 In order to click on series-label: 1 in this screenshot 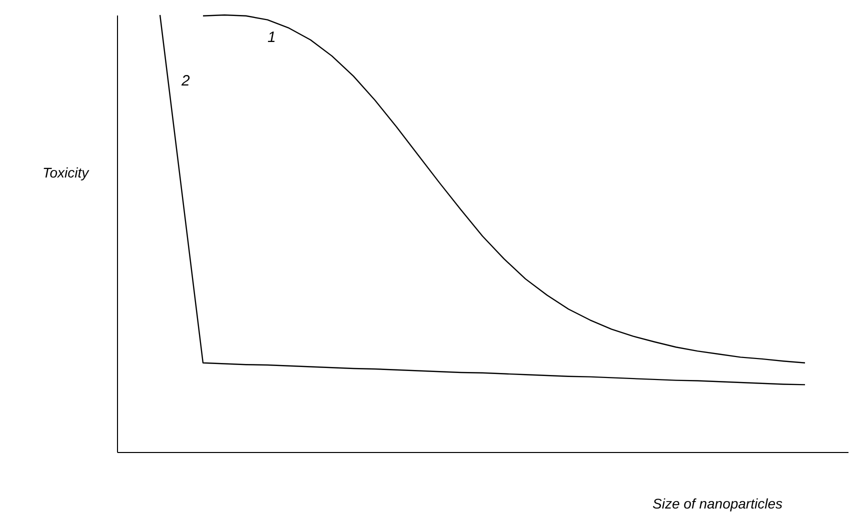, I will do `click(272, 37)`.